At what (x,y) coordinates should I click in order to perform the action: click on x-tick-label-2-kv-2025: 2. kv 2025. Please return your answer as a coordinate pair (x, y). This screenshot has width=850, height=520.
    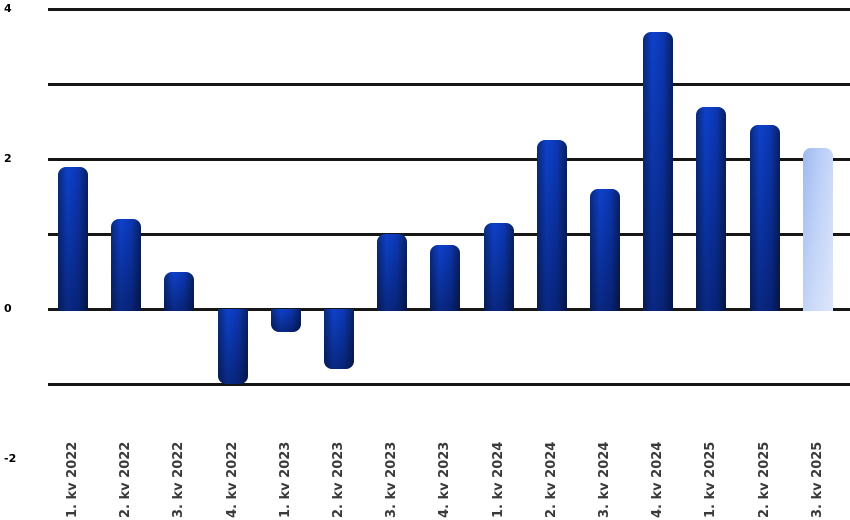
    Looking at the image, I should click on (764, 479).